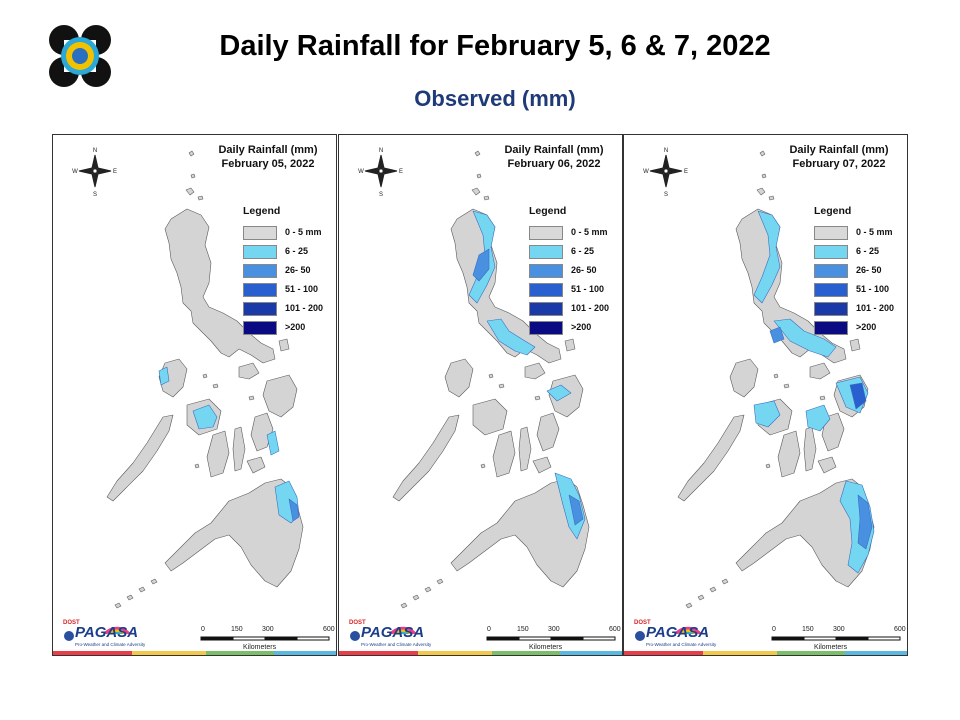 This screenshot has height=720, width=960. What do you see at coordinates (268, 632) in the screenshot?
I see `scale-ticks: 0 150 300 600` at bounding box center [268, 632].